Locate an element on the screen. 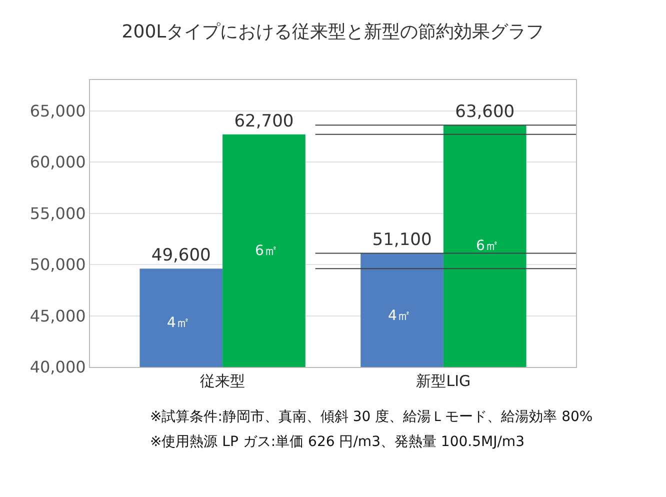 Image resolution: width=666 pixels, height=497 pixels. series-label: 6㎡ is located at coordinates (487, 246).